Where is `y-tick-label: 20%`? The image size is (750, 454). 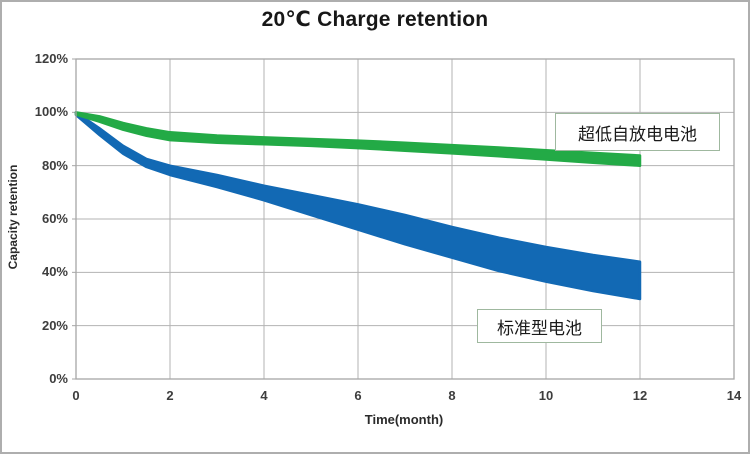
y-tick-label: 20% is located at coordinates (54, 325).